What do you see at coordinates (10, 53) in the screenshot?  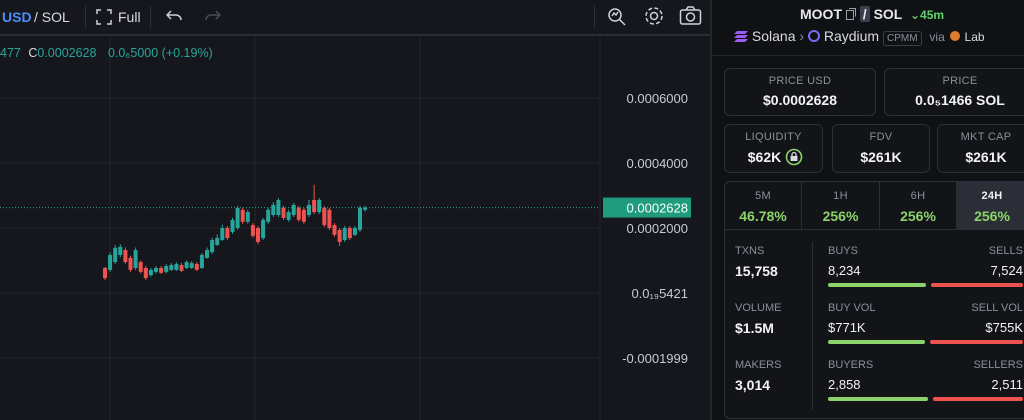 I see `legend-prefix: 477` at bounding box center [10, 53].